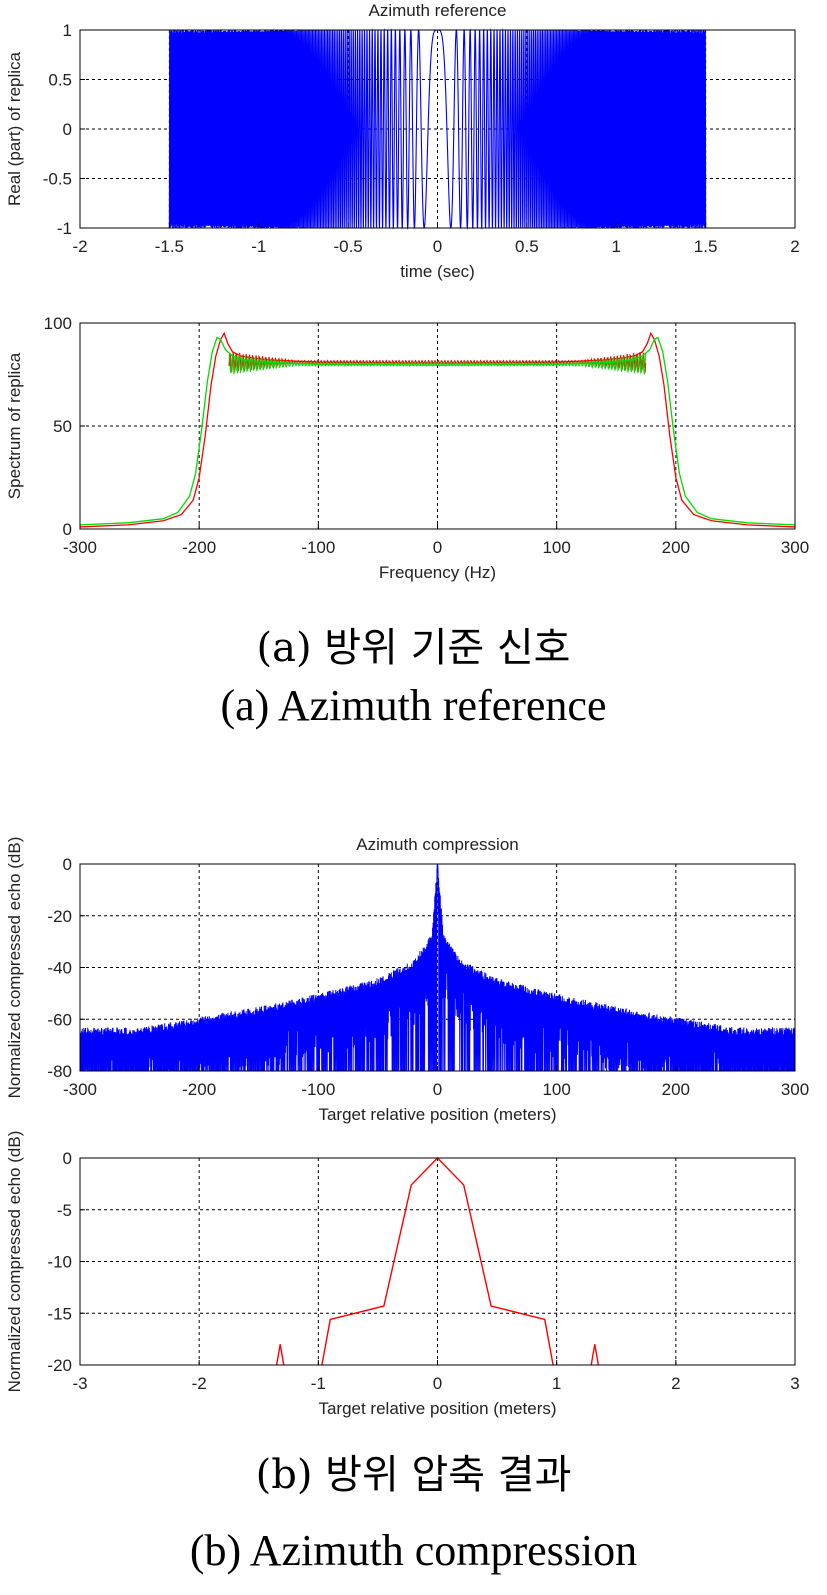 This screenshot has height=1595, width=827. I want to click on x-tick-label: 0.5, so click(527, 246).